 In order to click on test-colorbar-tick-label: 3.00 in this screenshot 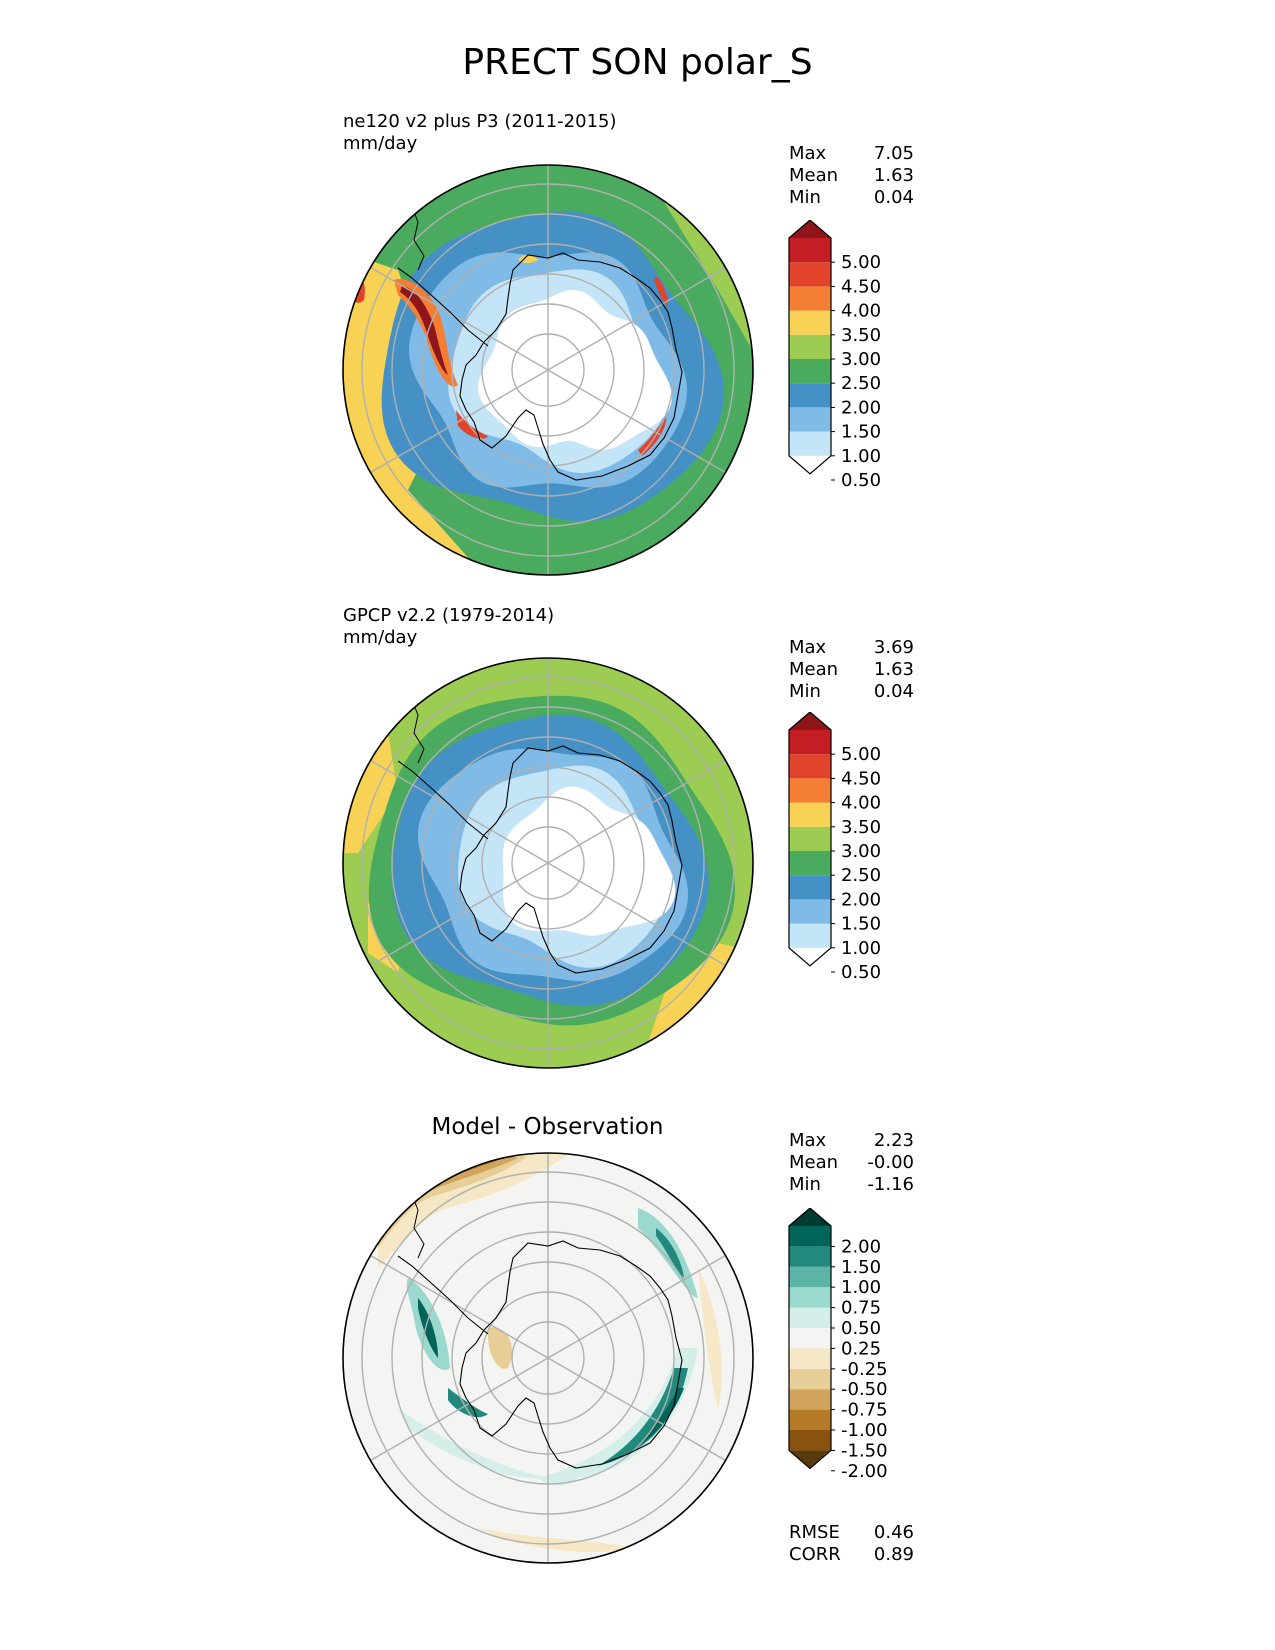, I will do `click(861, 359)`.